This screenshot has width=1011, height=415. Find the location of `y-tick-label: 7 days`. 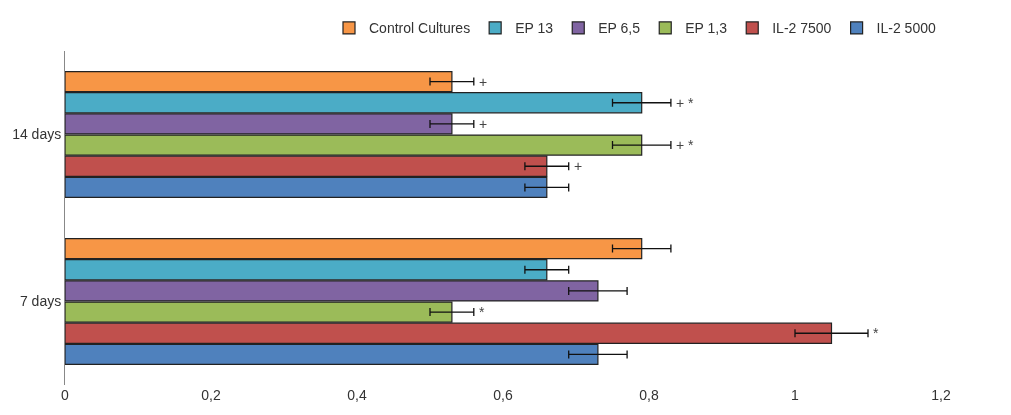

y-tick-label: 7 days is located at coordinates (40, 301).